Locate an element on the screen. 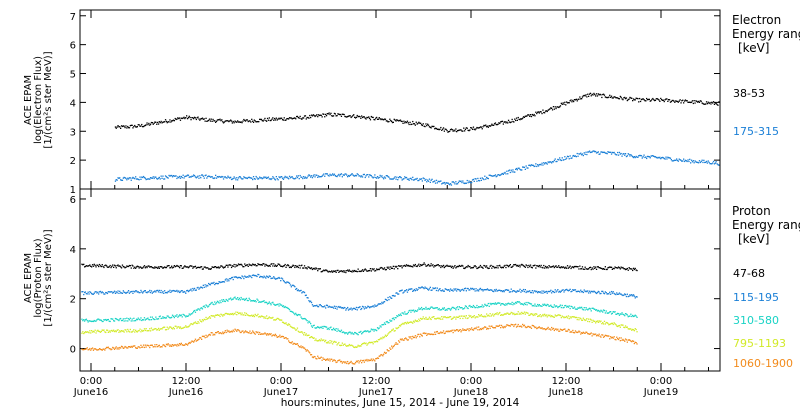  proton-ytick-label: 2 is located at coordinates (73, 300).